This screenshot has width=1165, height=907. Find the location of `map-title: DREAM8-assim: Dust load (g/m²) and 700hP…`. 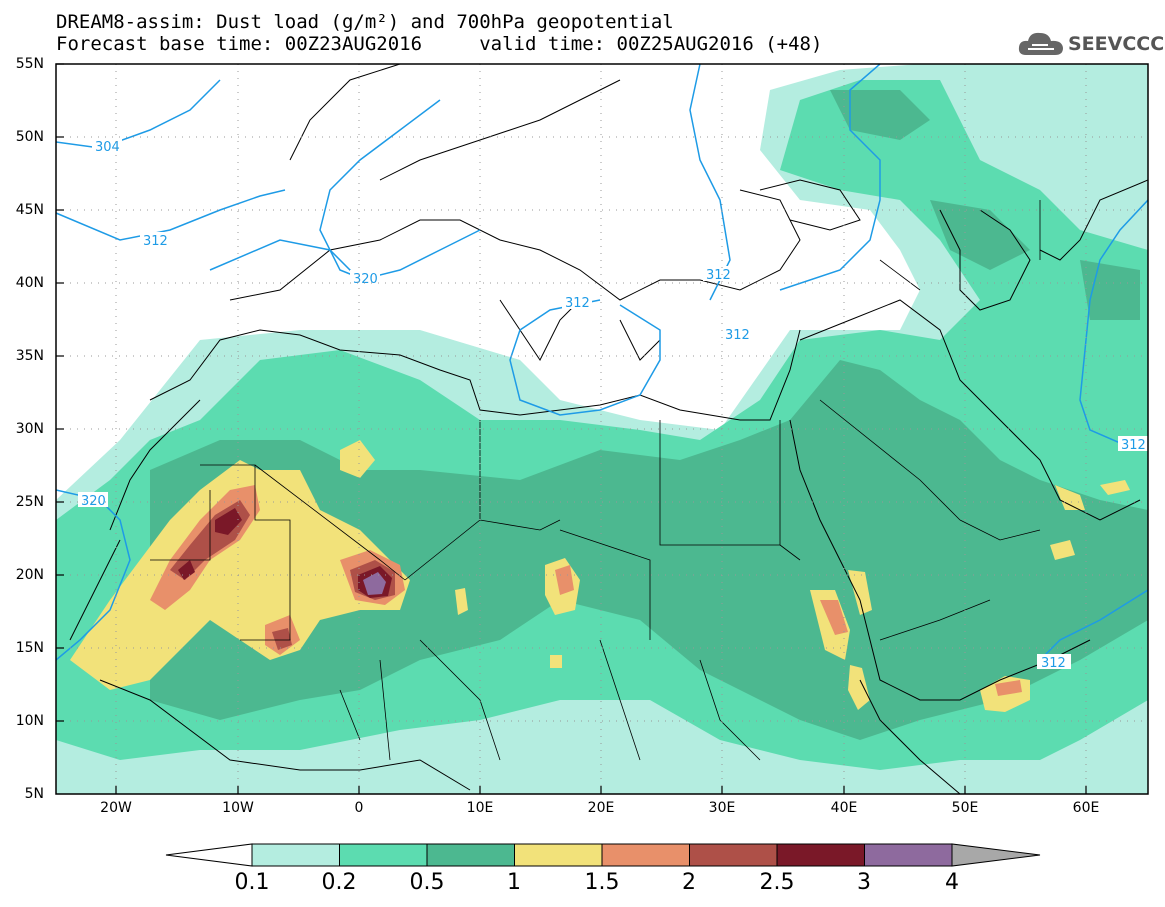

map-title: DREAM8-assim: Dust load (g/m²) and 700hP… is located at coordinates (365, 22).